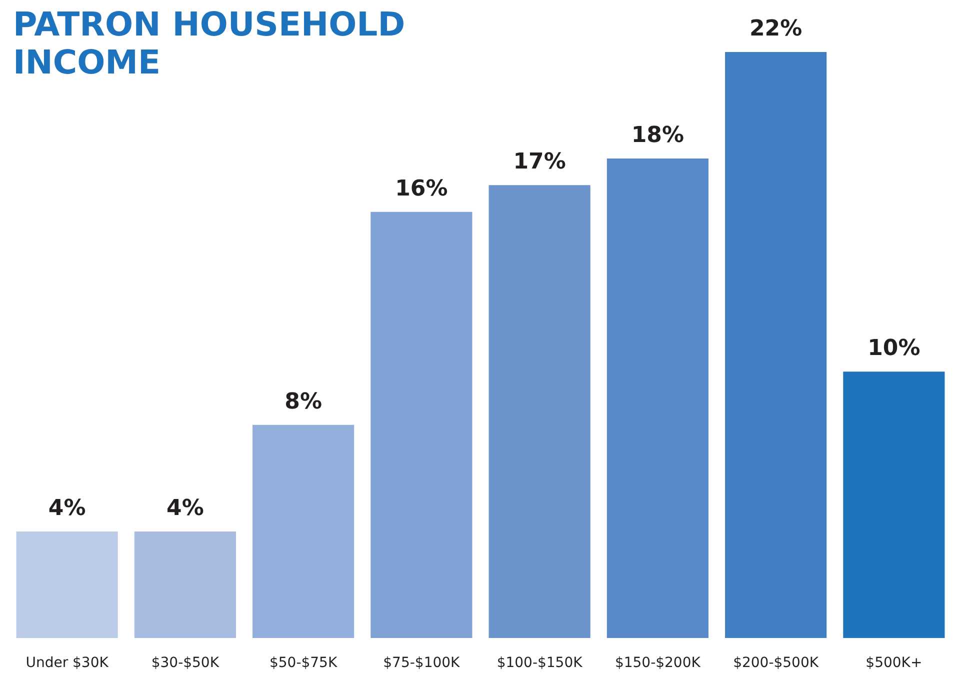 The height and width of the screenshot is (677, 953). What do you see at coordinates (894, 663) in the screenshot?
I see `x-tick-label: $500K+` at bounding box center [894, 663].